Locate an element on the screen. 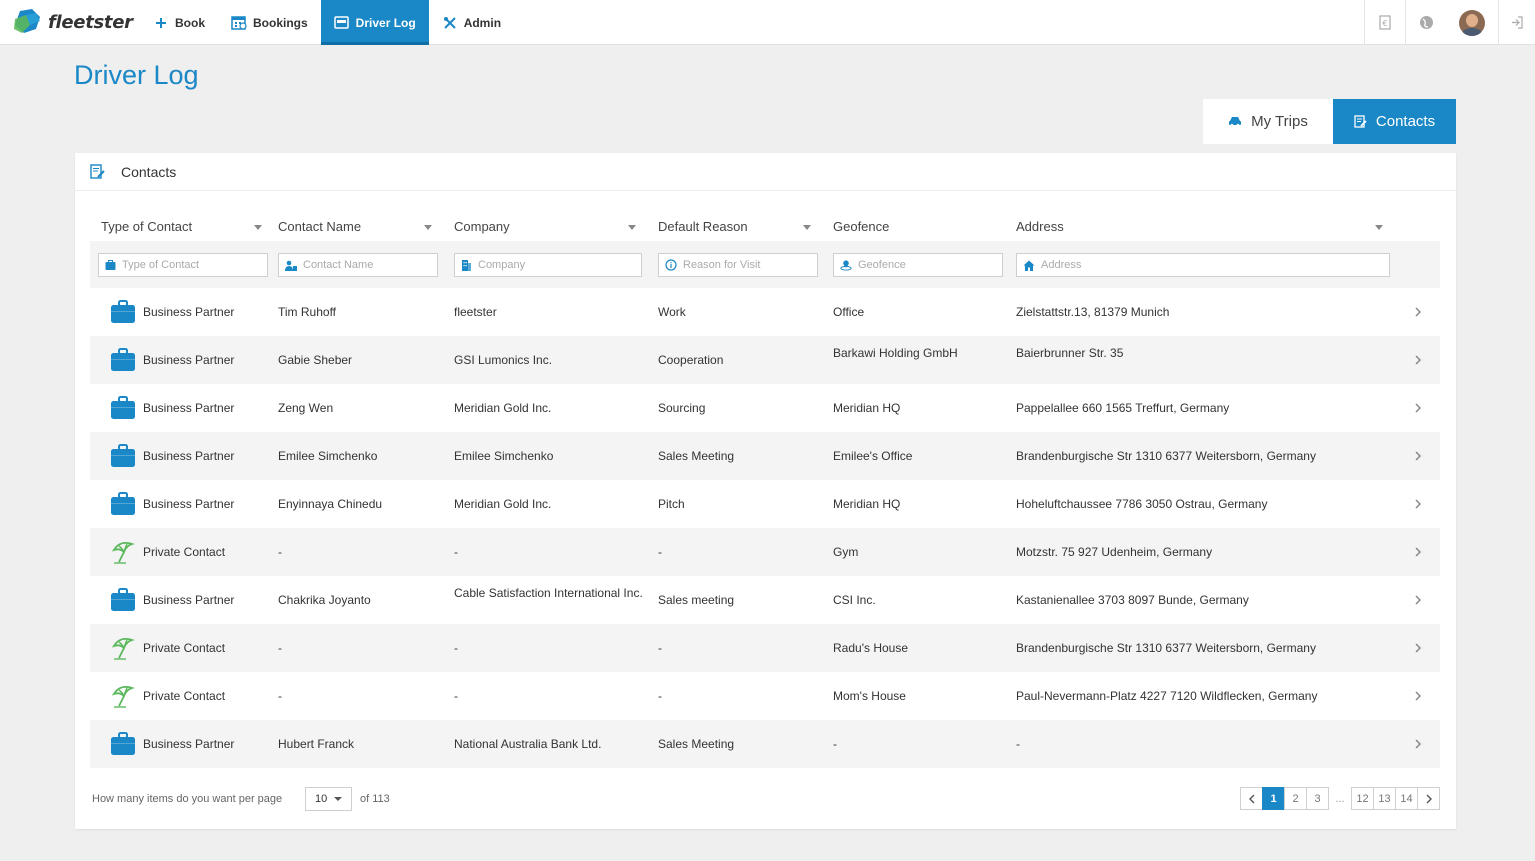 The image size is (1535, 861). col-name: Contact Name is located at coordinates (320, 226).